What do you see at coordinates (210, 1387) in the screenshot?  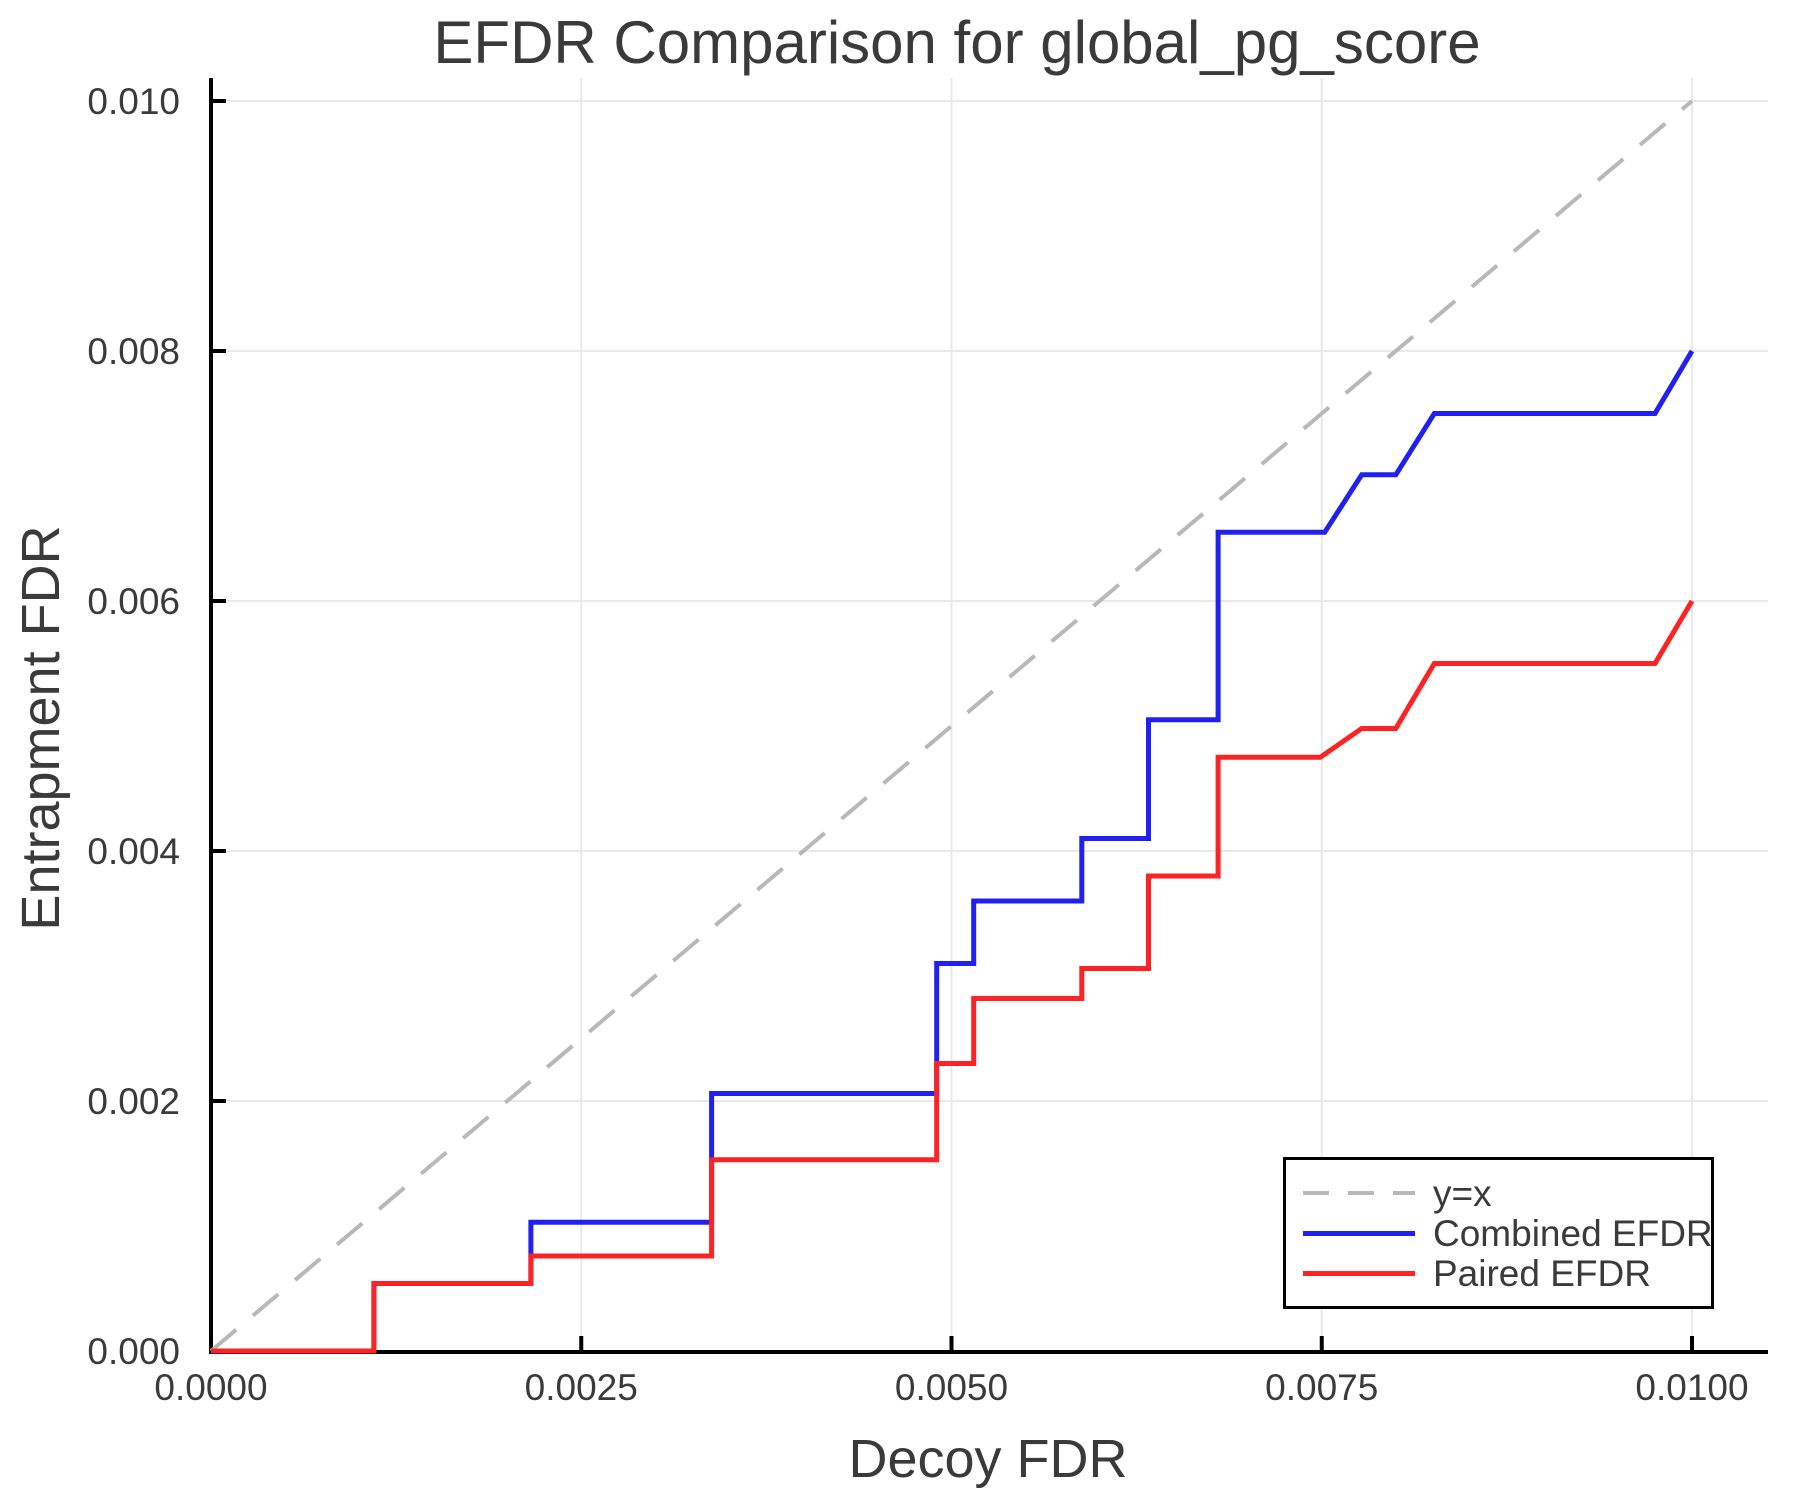 I see `x-tick-label: 0.0000` at bounding box center [210, 1387].